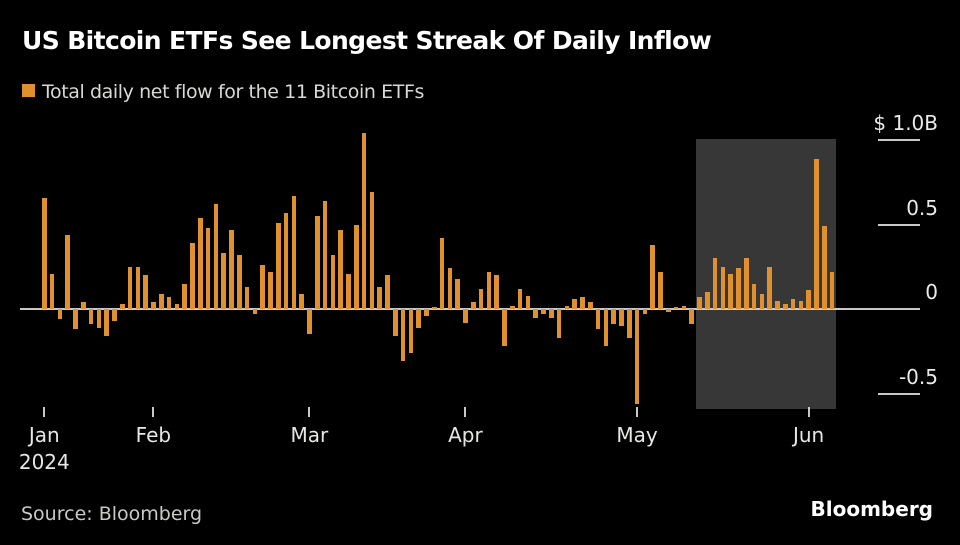 The height and width of the screenshot is (545, 960). I want to click on y-tick-label: $ 1.0B, so click(905, 123).